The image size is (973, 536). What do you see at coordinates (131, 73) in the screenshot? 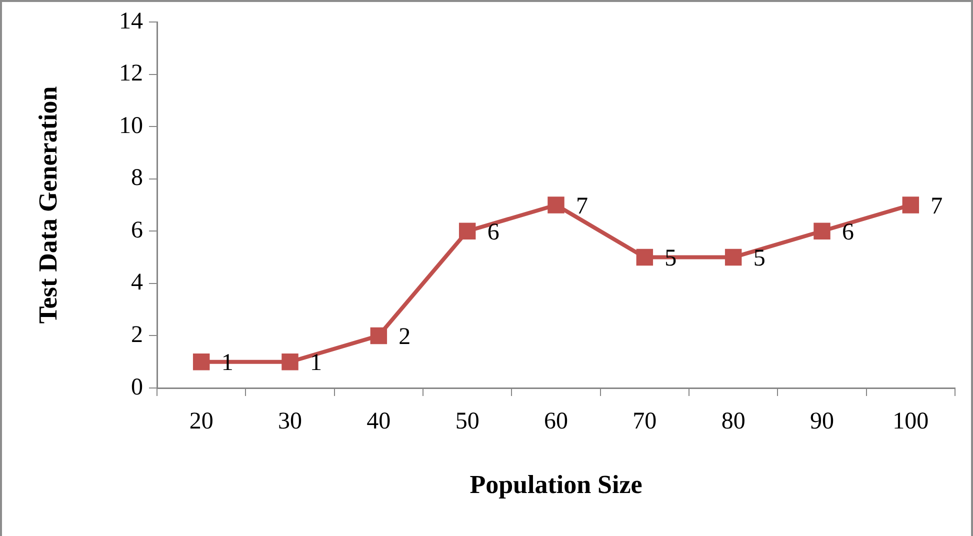
I see `y-tick-label: 12` at bounding box center [131, 73].